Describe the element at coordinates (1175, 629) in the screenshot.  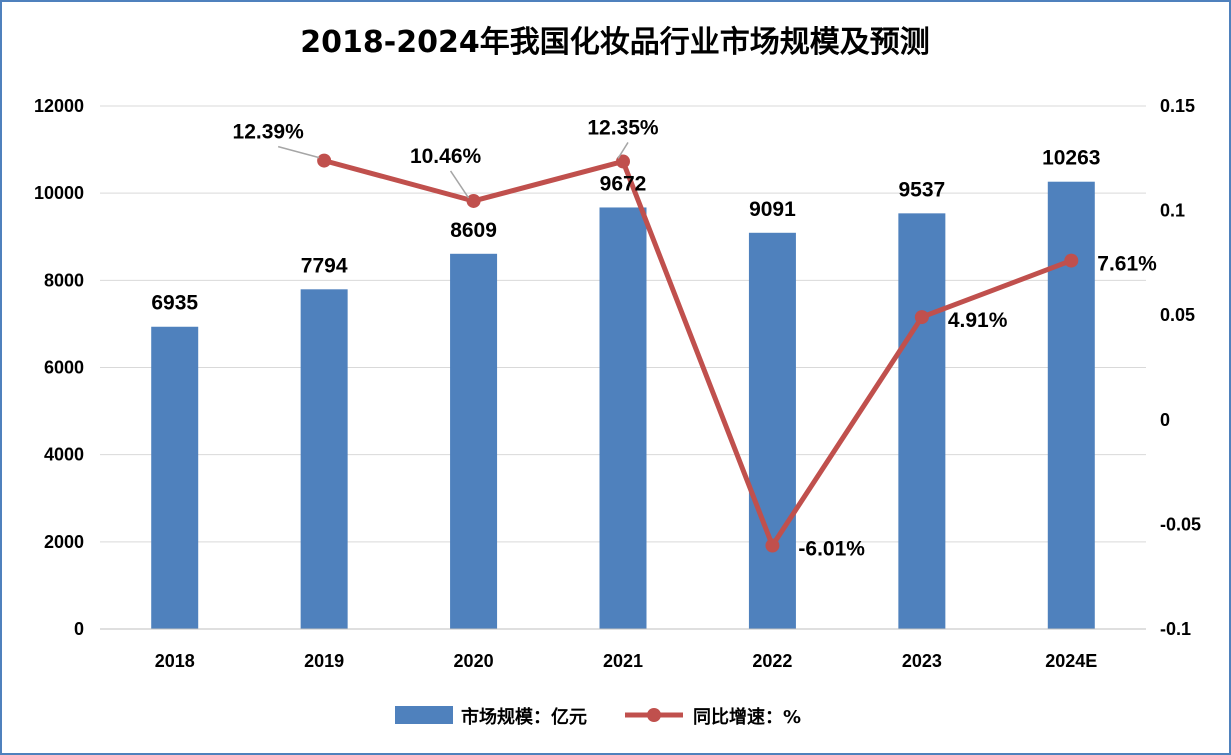
I see `right-tick-label: -0.1` at that location.